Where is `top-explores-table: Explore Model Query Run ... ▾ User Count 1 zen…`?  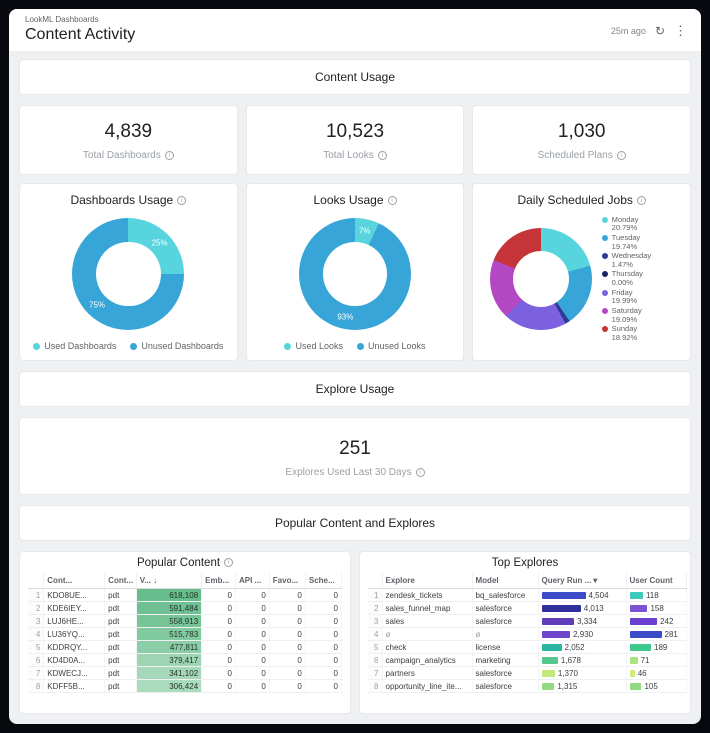
top-explores-table: Explore Model Query Run ... ▾ User Count 1 zen… is located at coordinates (527, 633).